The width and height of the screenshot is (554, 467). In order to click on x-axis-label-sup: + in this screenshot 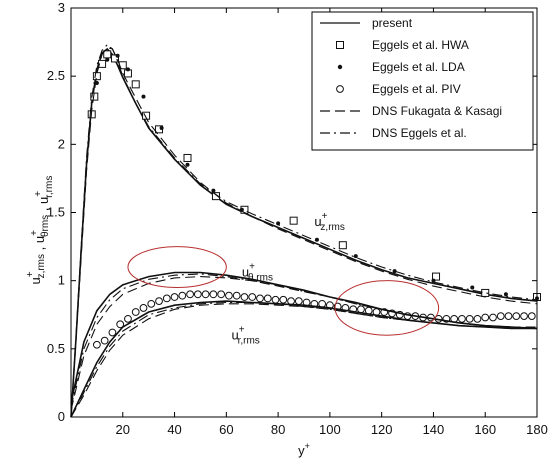, I will do `click(307, 446)`.